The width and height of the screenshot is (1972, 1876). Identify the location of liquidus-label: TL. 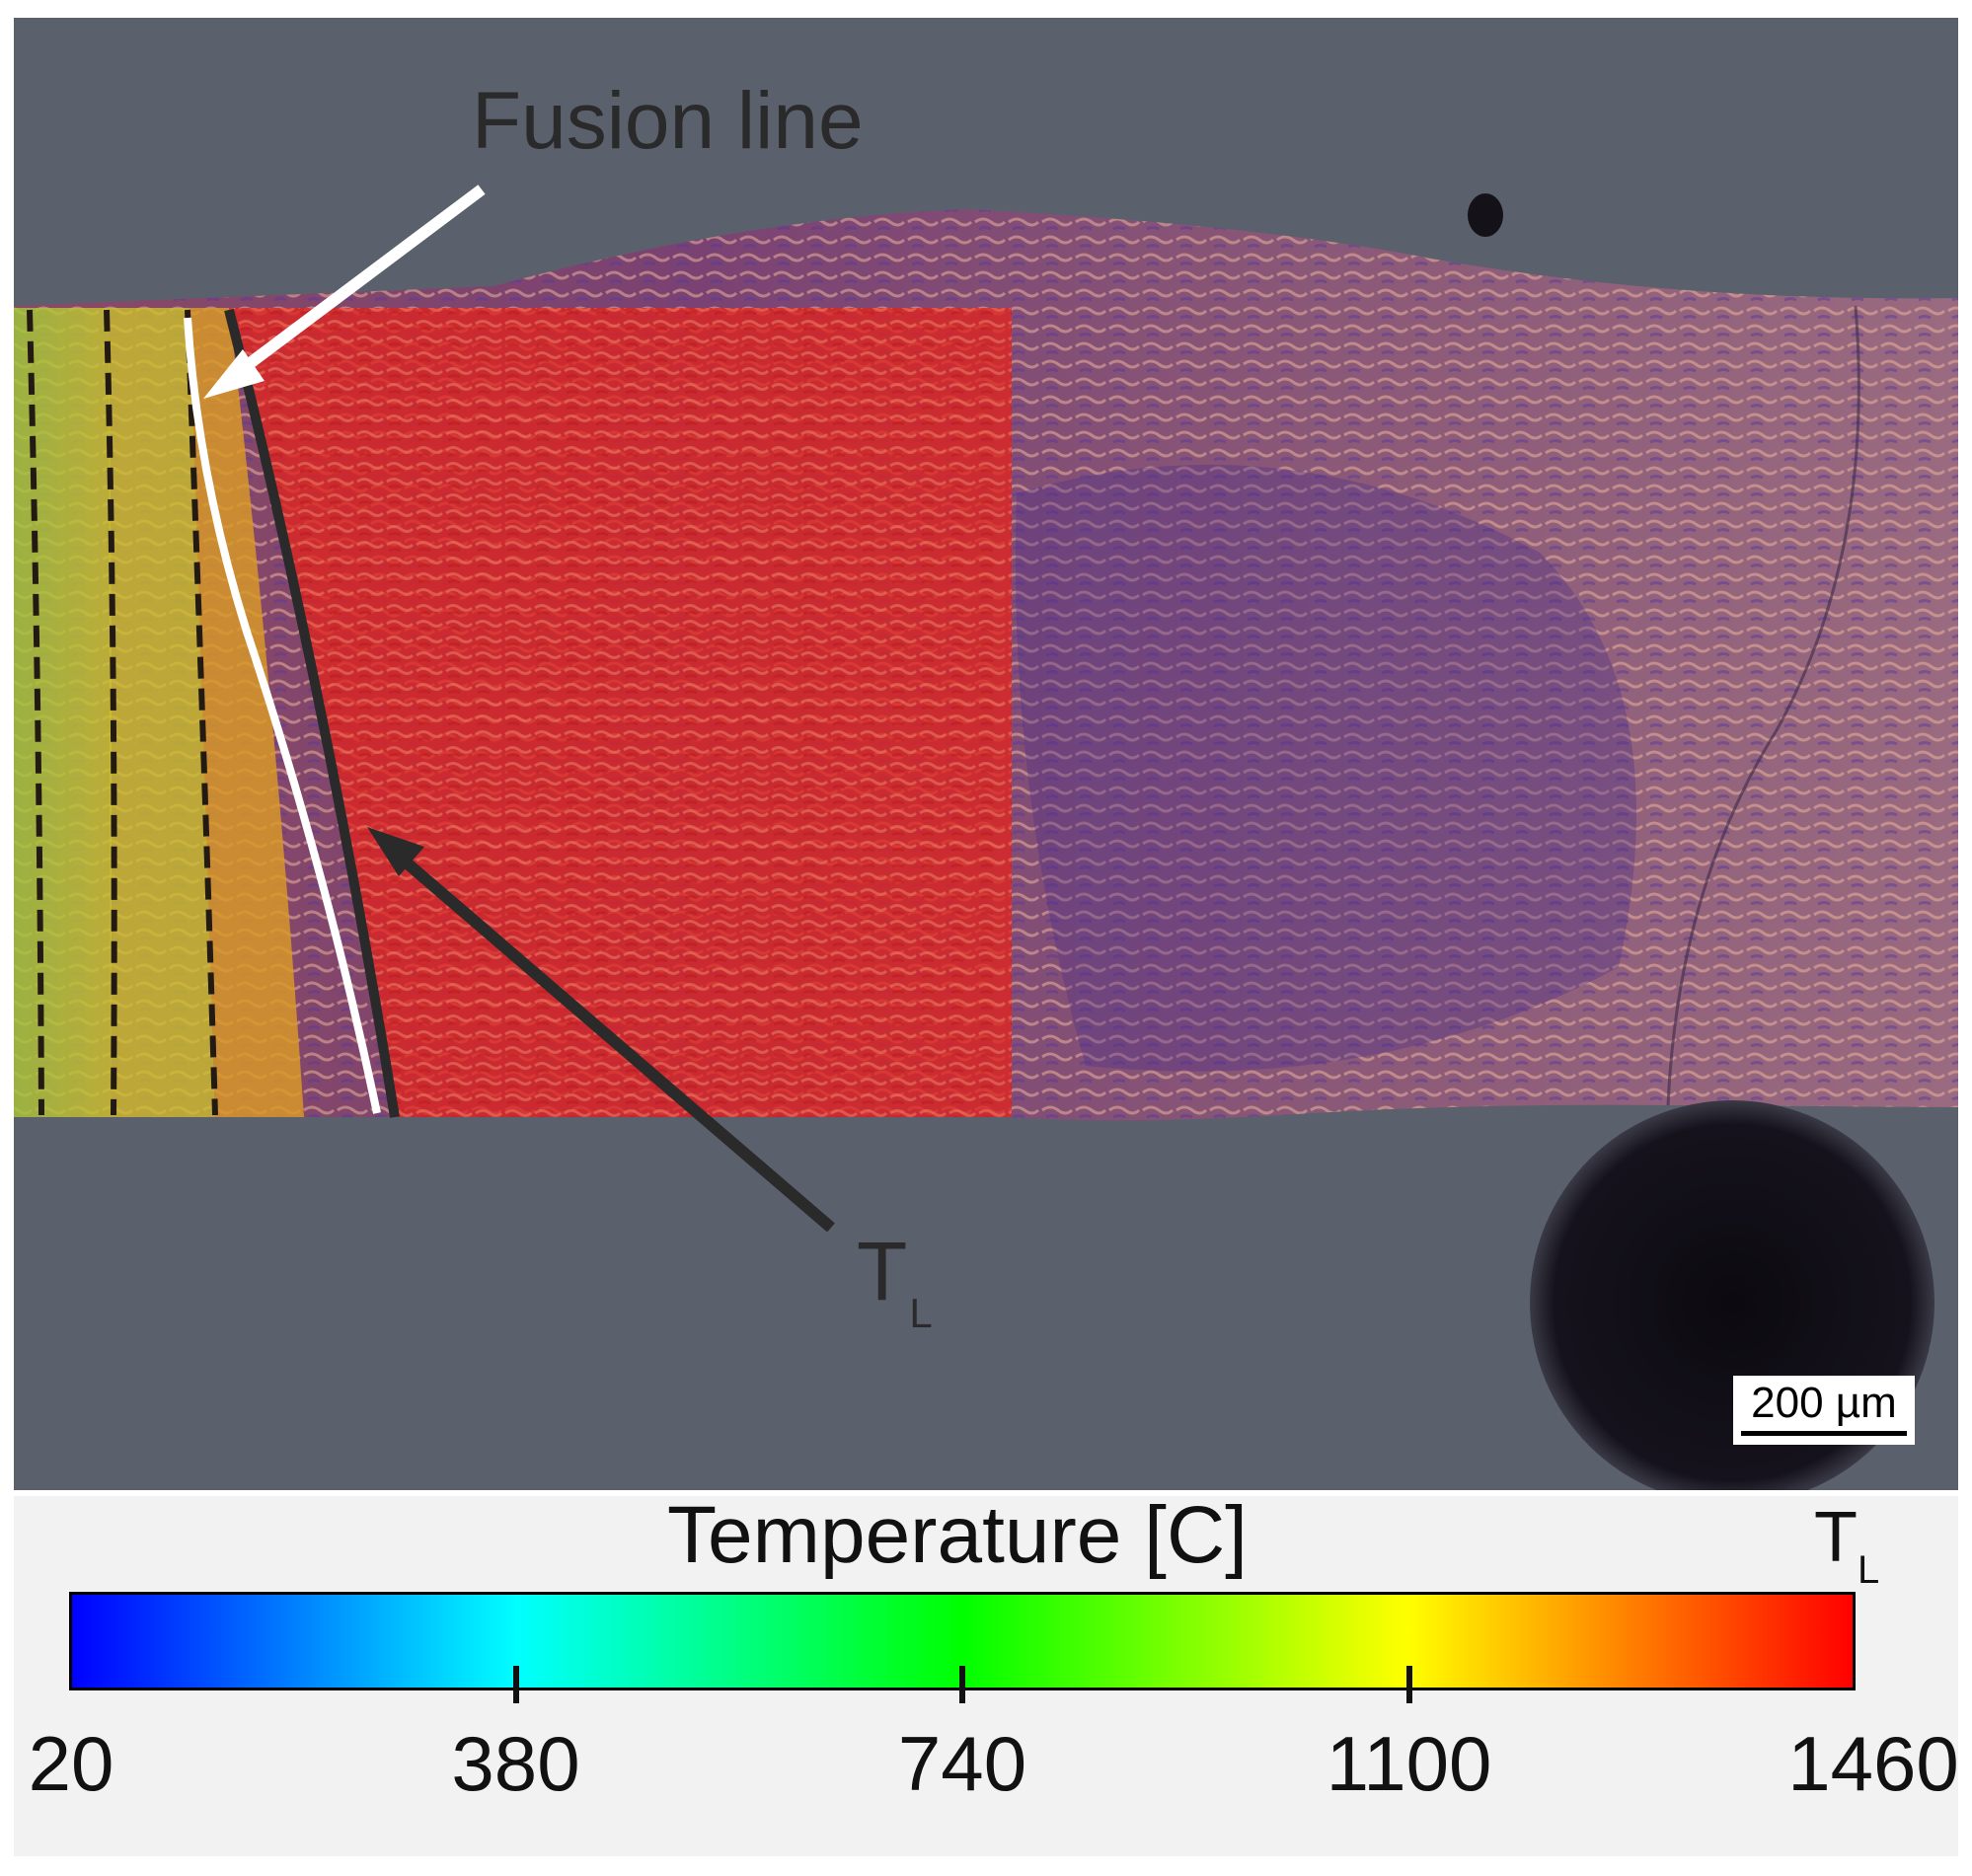
(895, 1280).